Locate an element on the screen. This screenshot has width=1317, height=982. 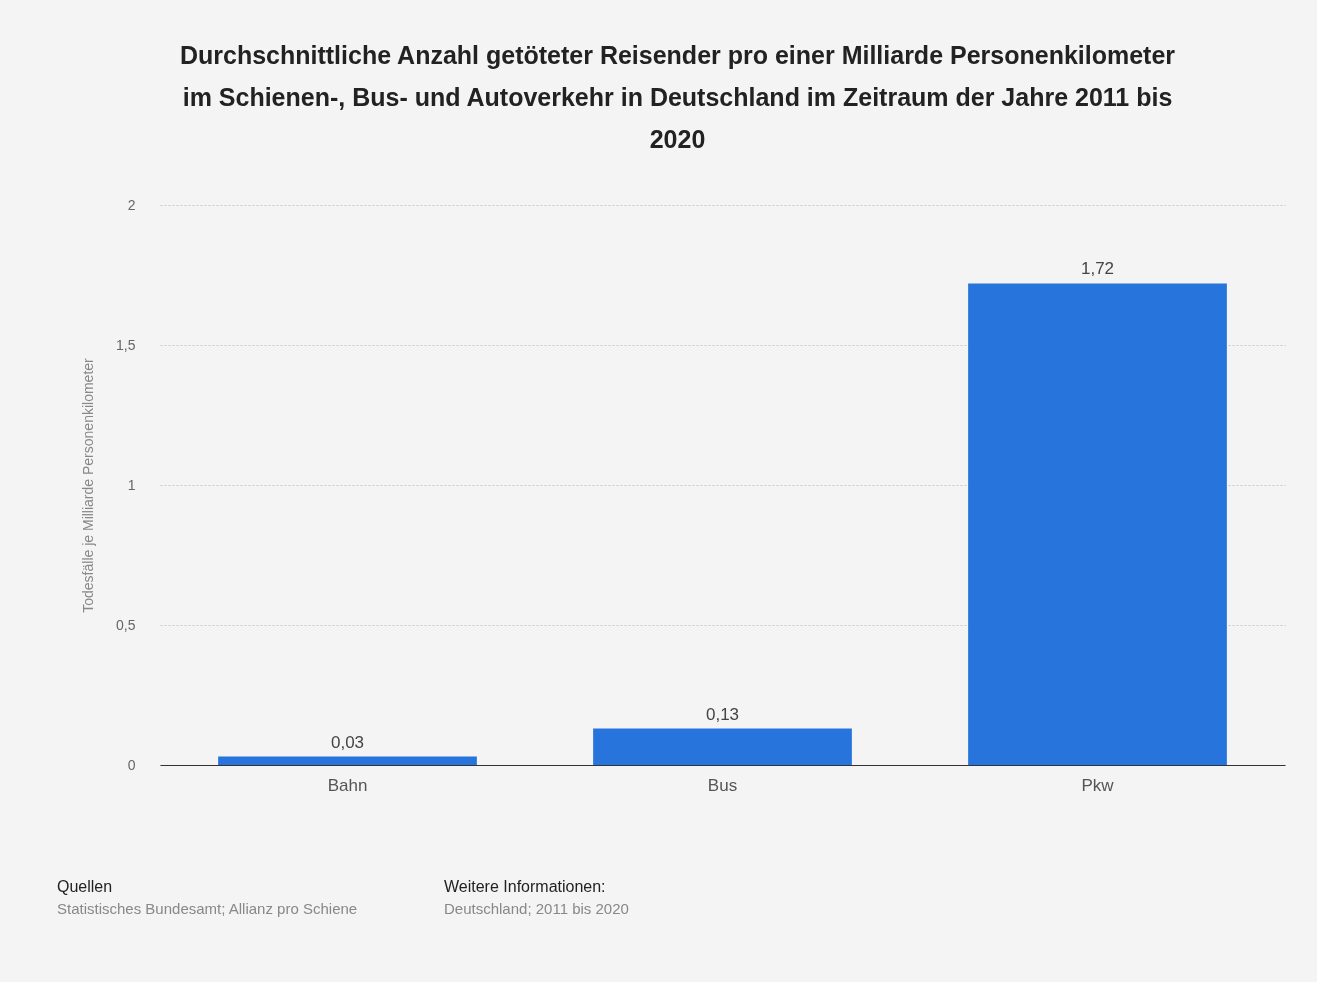
data-label: 0,03 is located at coordinates (347, 742).